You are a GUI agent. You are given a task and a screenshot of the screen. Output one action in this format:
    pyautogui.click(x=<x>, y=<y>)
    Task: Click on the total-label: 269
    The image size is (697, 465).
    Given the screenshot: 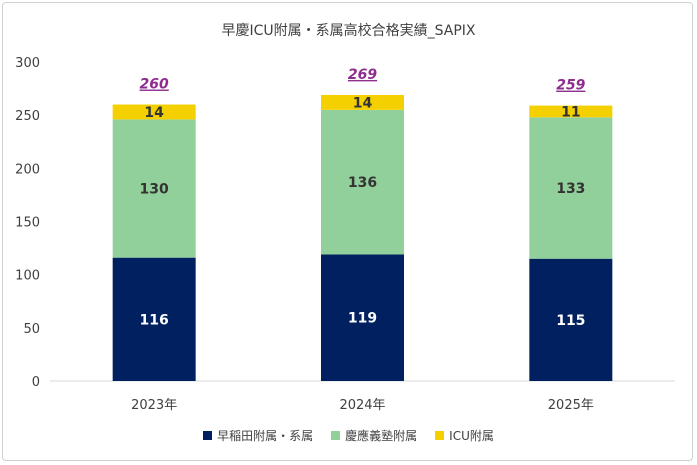 What is the action you would take?
    pyautogui.click(x=362, y=75)
    